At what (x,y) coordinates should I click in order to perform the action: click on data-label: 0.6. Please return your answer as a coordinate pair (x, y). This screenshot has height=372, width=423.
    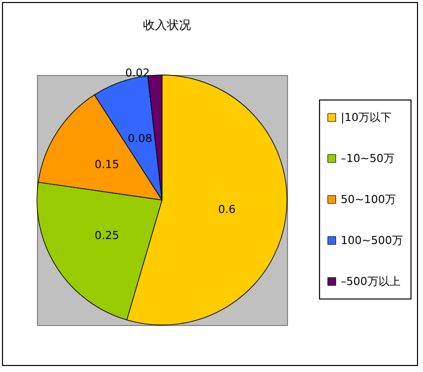
    Looking at the image, I should click on (227, 209).